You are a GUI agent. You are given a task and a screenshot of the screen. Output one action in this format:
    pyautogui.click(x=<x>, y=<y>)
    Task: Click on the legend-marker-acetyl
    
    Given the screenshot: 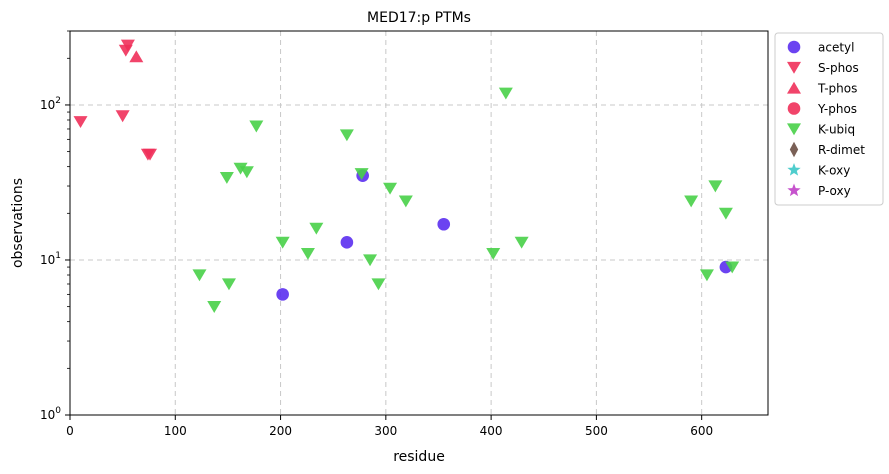 What is the action you would take?
    pyautogui.click(x=794, y=47)
    